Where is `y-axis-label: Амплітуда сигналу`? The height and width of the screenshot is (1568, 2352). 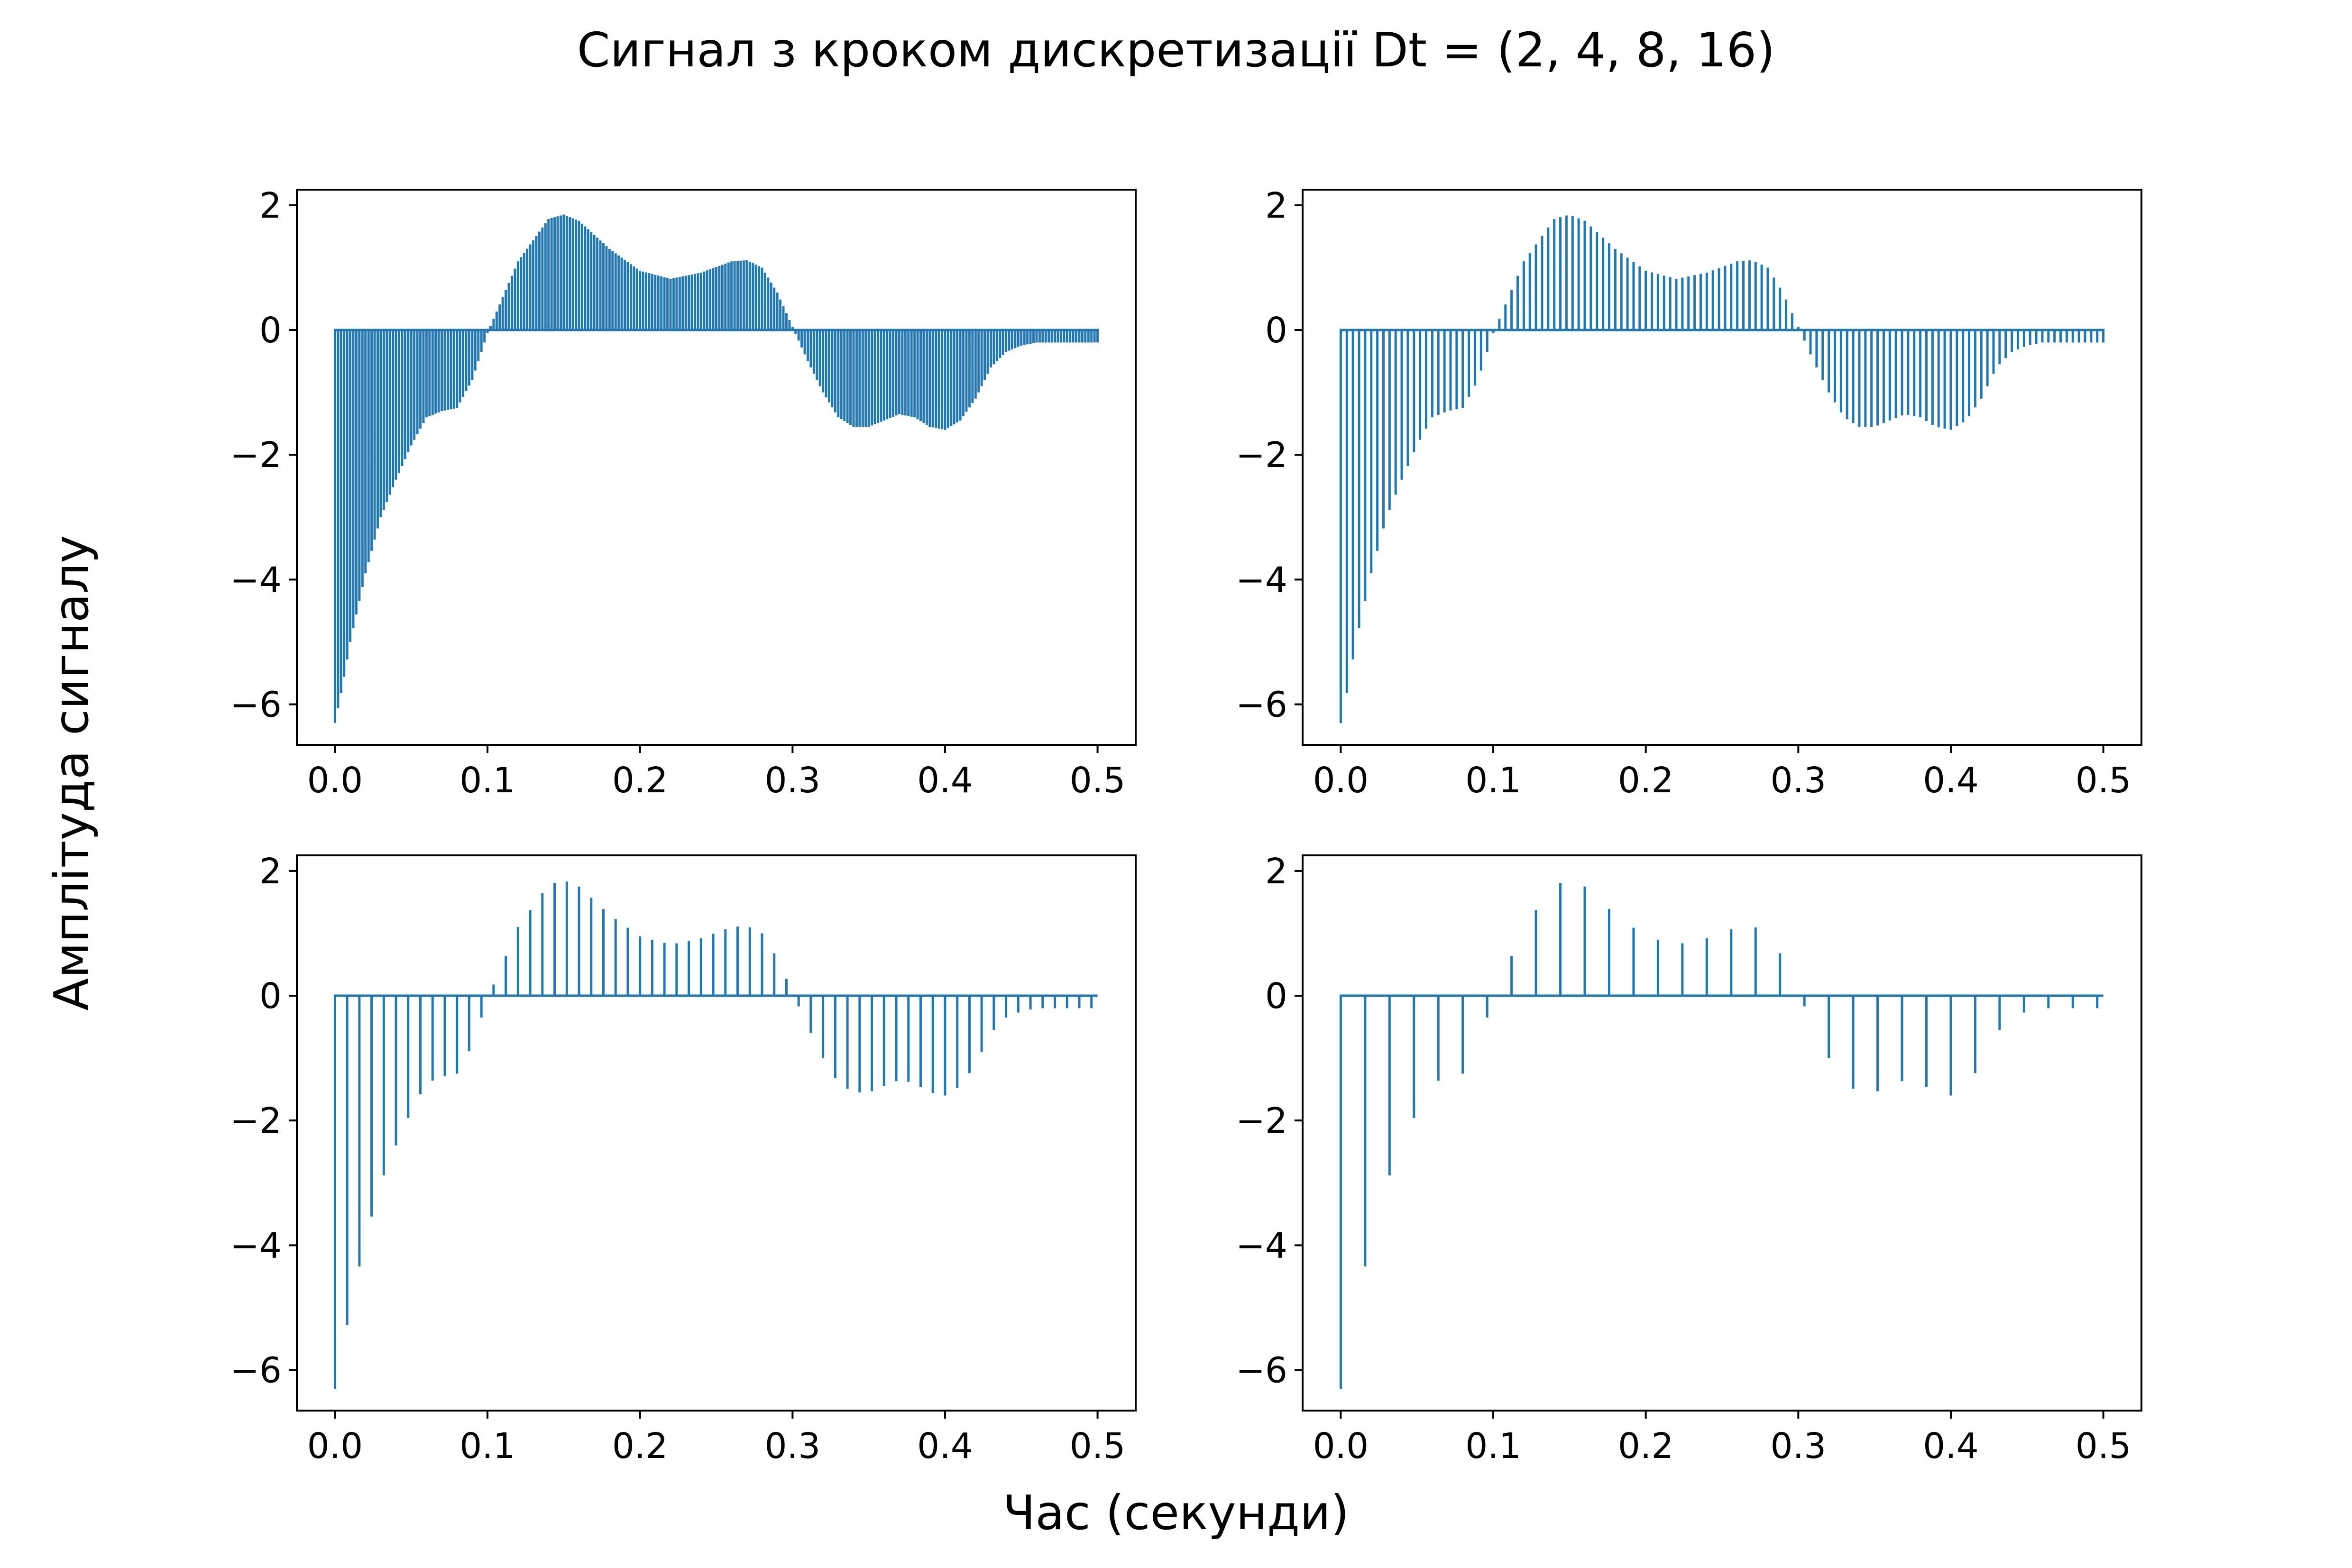
y-axis-label: Амплітуда сигналу is located at coordinates (72, 773).